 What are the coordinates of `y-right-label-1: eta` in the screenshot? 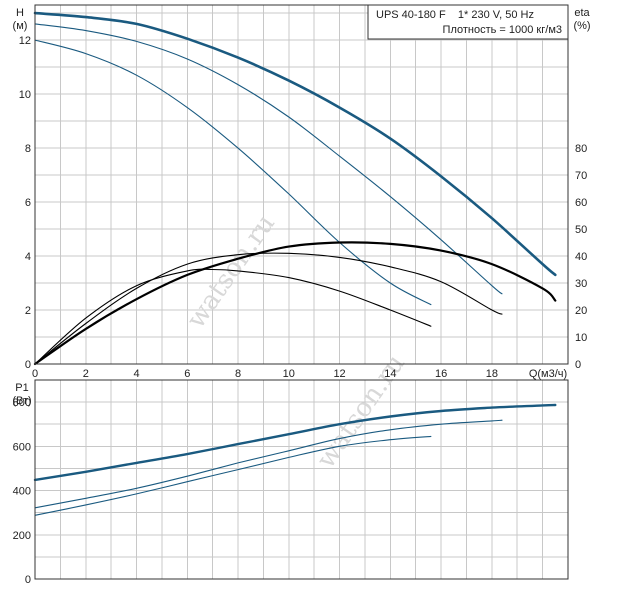 It's located at (582, 13).